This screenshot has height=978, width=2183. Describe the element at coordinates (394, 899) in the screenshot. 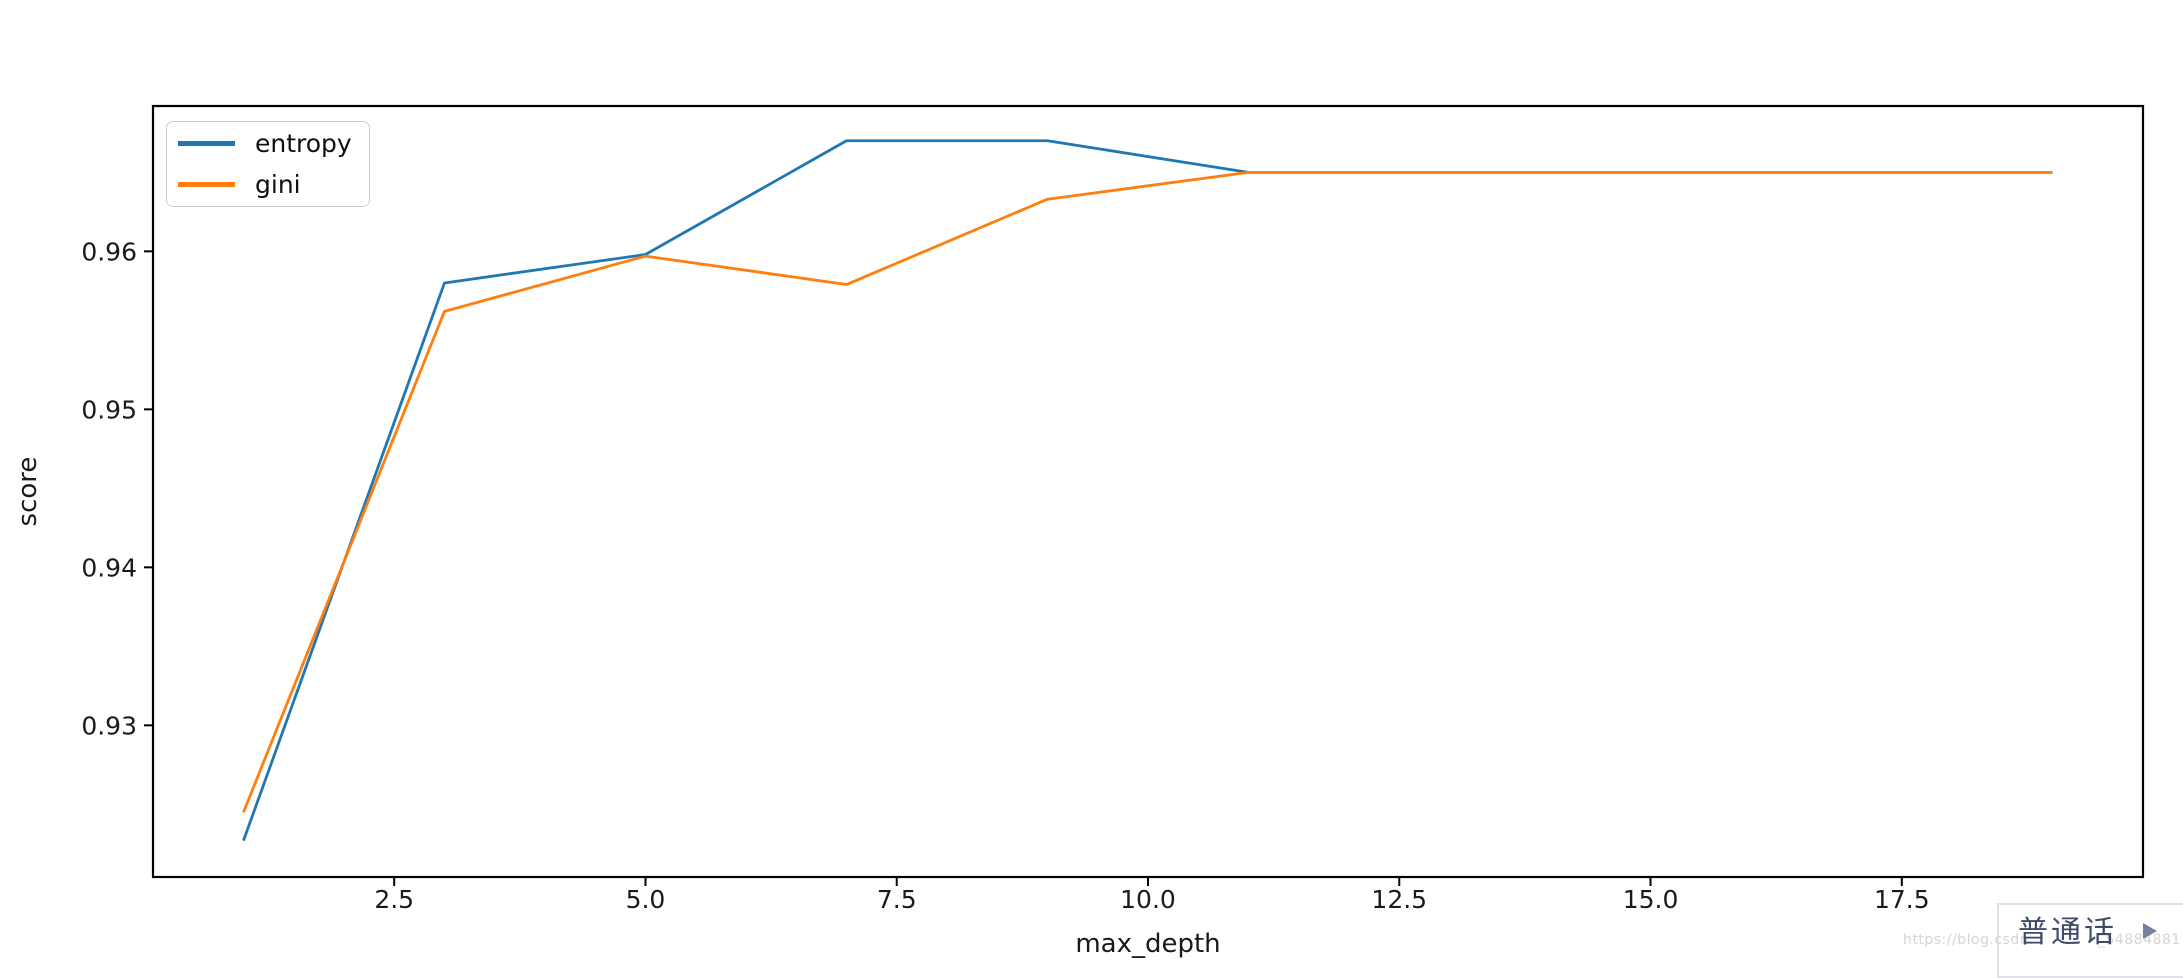

I see `x-tick-label: 2.5` at that location.